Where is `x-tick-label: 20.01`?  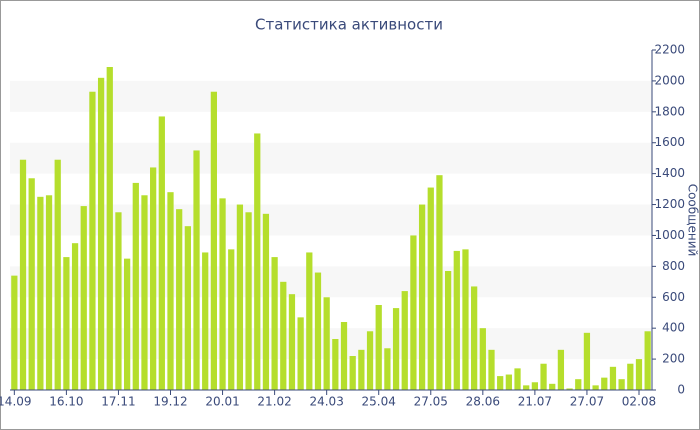 x-tick-label: 20.01 is located at coordinates (222, 402).